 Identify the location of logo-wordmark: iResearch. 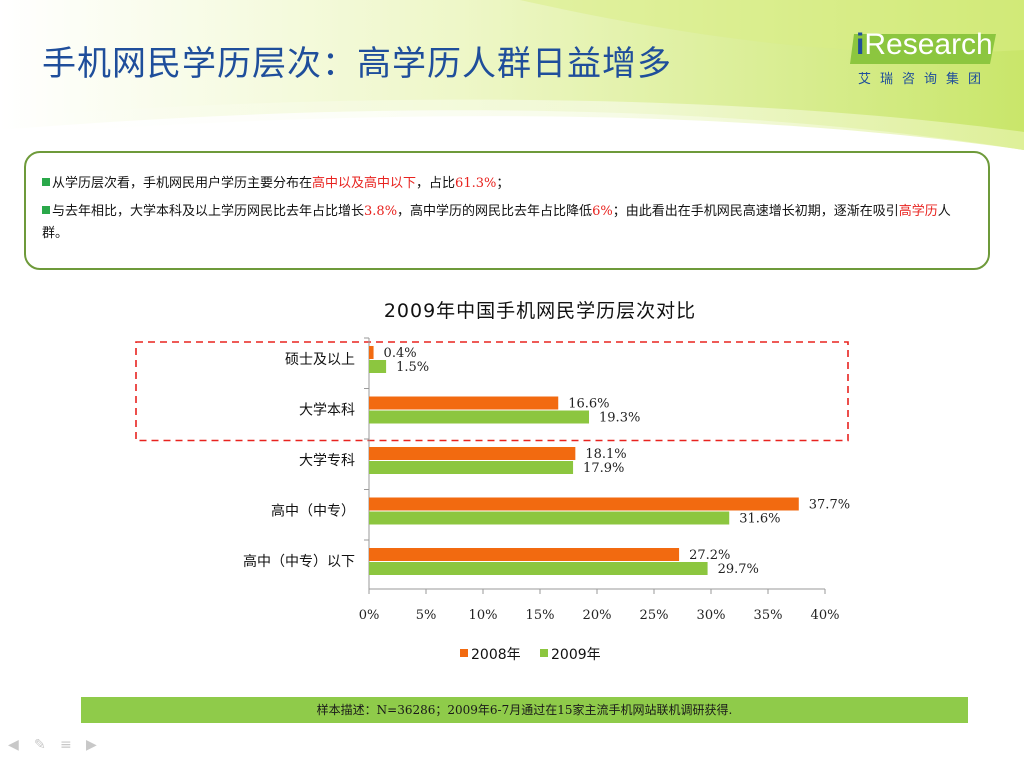
(924, 44).